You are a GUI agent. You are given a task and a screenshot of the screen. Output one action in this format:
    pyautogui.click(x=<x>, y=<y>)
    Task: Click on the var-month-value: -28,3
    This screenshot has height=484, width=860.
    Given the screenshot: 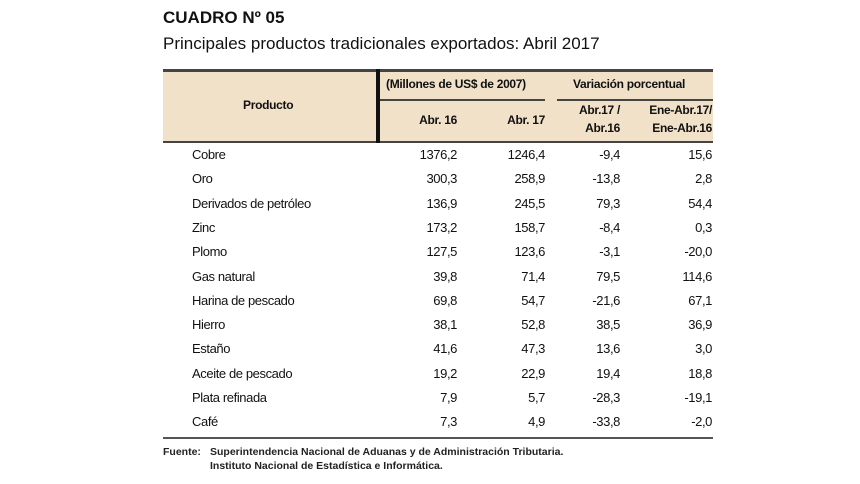 What is the action you would take?
    pyautogui.click(x=606, y=397)
    